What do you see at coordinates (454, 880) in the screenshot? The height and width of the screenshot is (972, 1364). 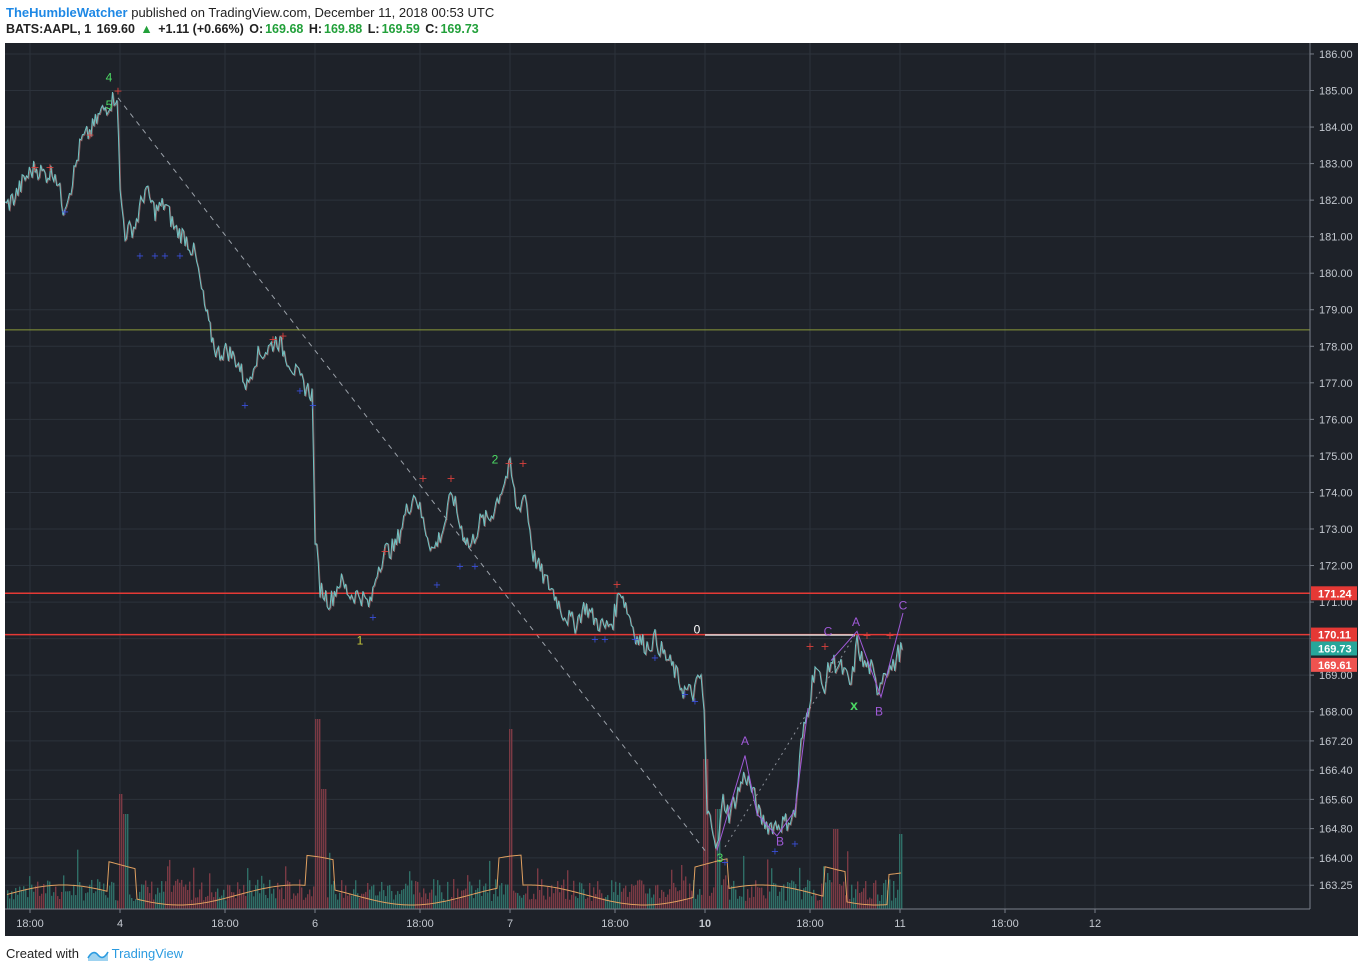 I see `volume-ma-line` at bounding box center [454, 880].